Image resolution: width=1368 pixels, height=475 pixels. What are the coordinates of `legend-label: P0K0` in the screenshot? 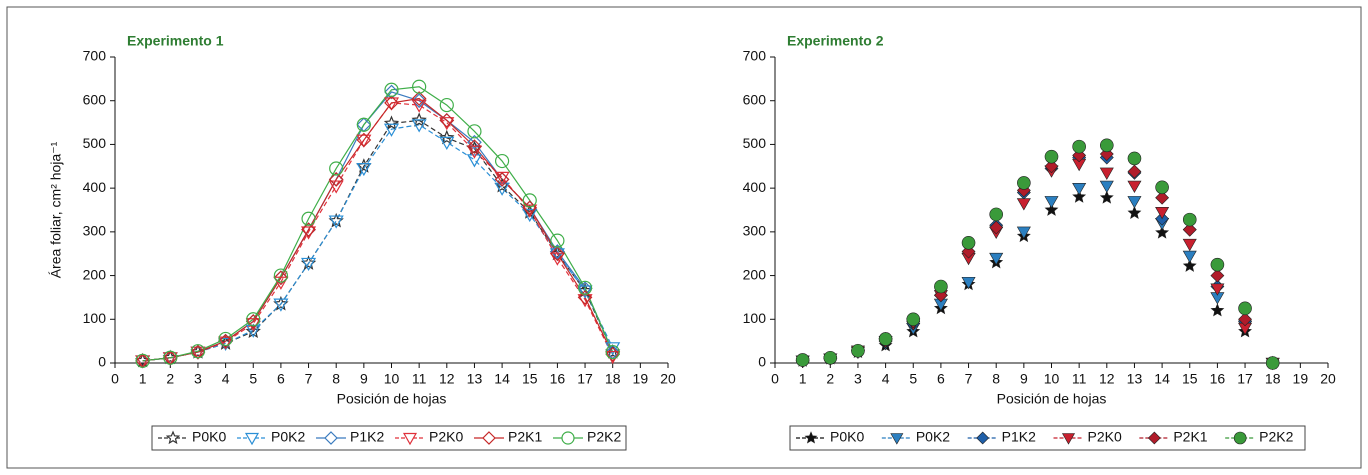 It's located at (209, 437).